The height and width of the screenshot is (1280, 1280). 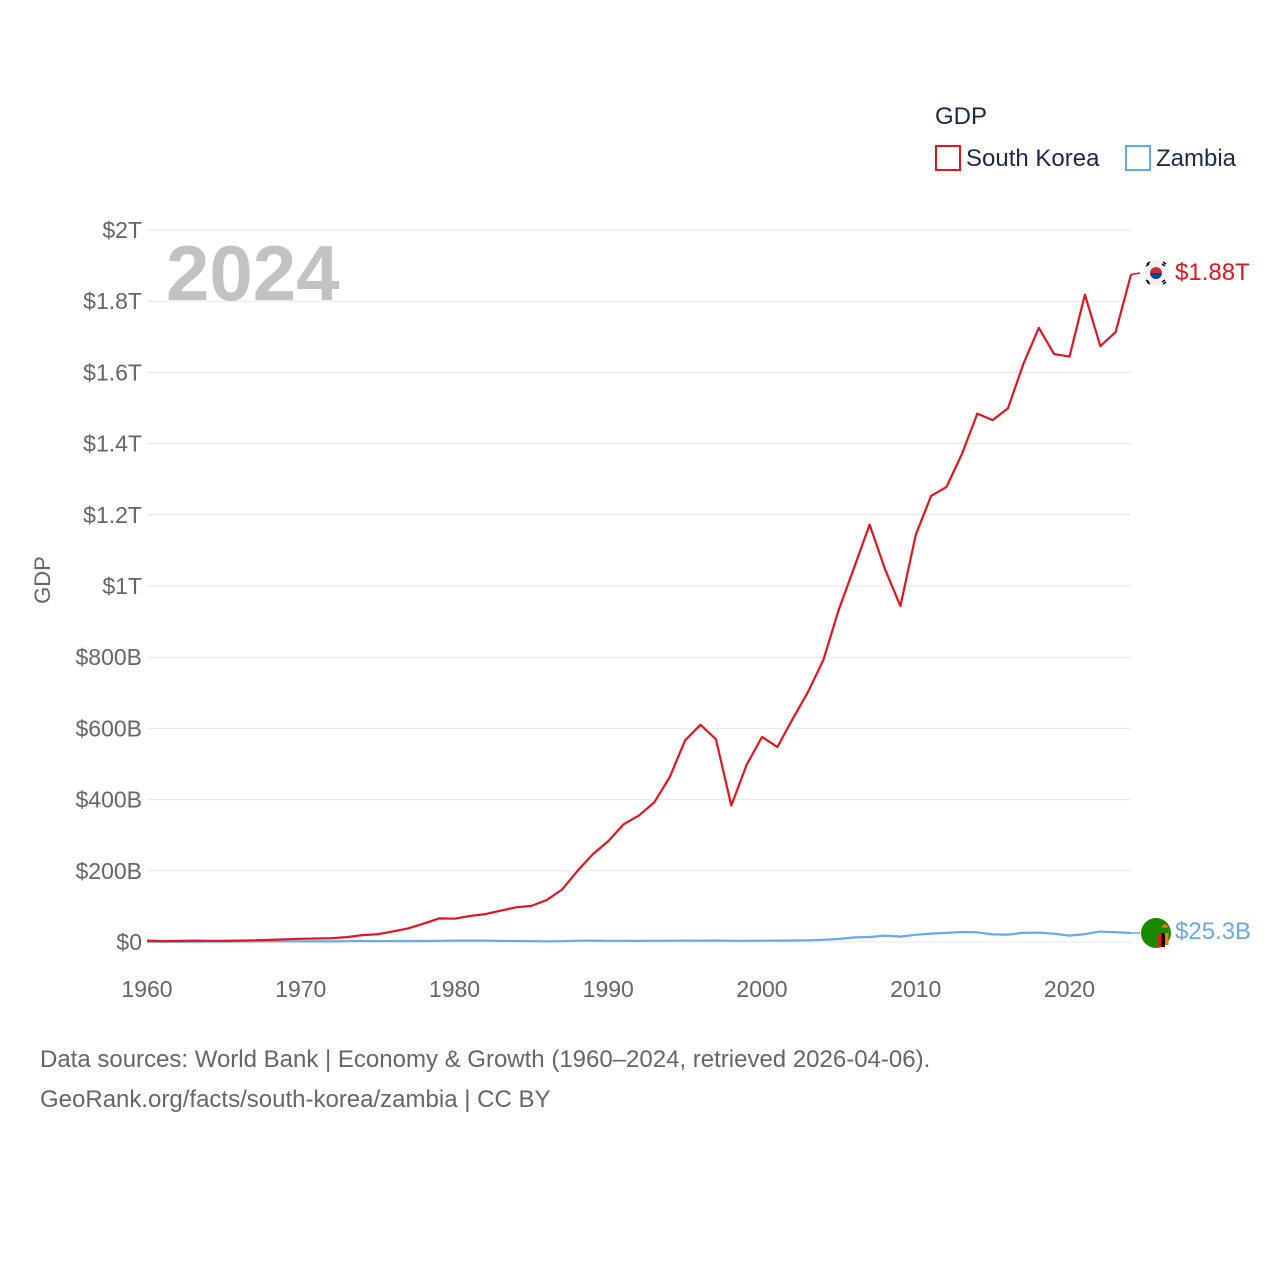 I want to click on x-tick-label: 1960, so click(x=146, y=989).